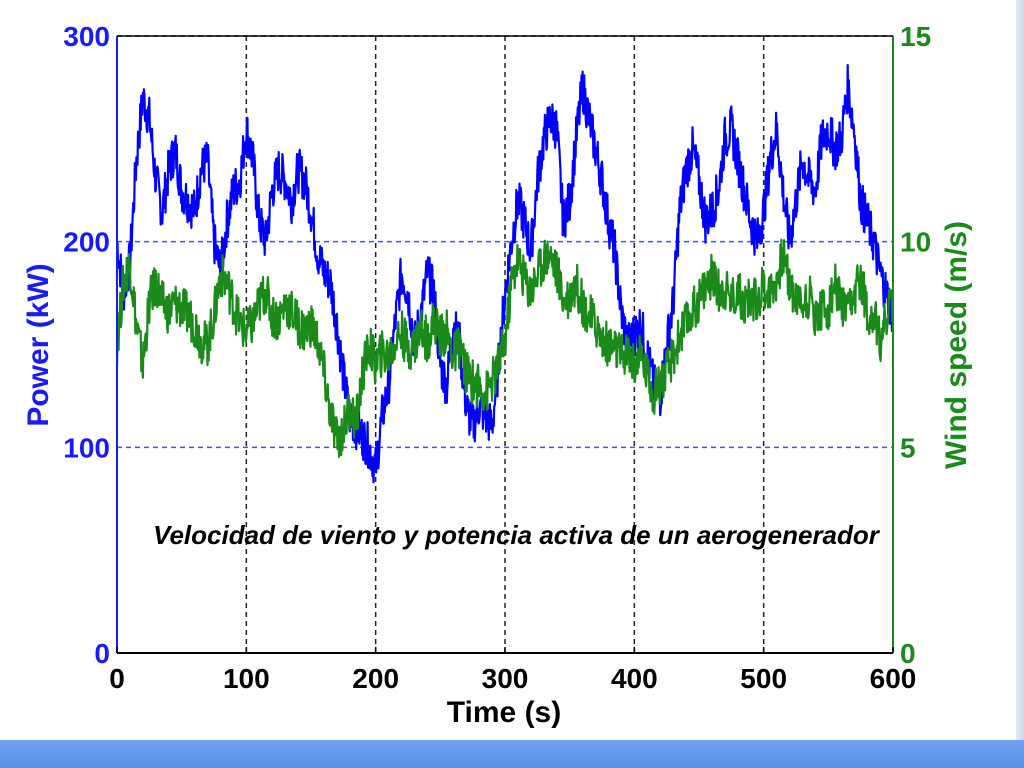  What do you see at coordinates (908, 653) in the screenshot?
I see `y-right-tick-label: 0` at bounding box center [908, 653].